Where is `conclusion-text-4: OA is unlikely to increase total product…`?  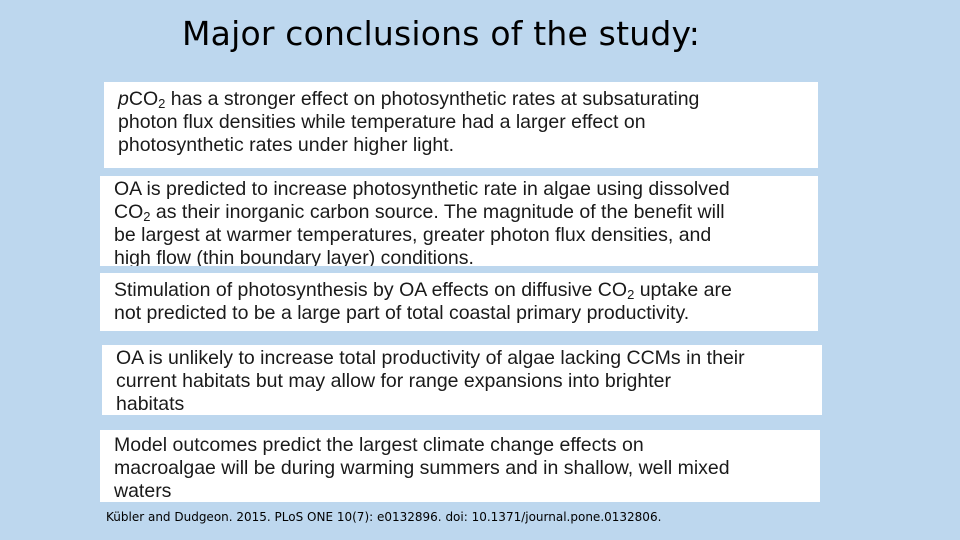
conclusion-text-4: OA is unlikely to increase total product… is located at coordinates (464, 381).